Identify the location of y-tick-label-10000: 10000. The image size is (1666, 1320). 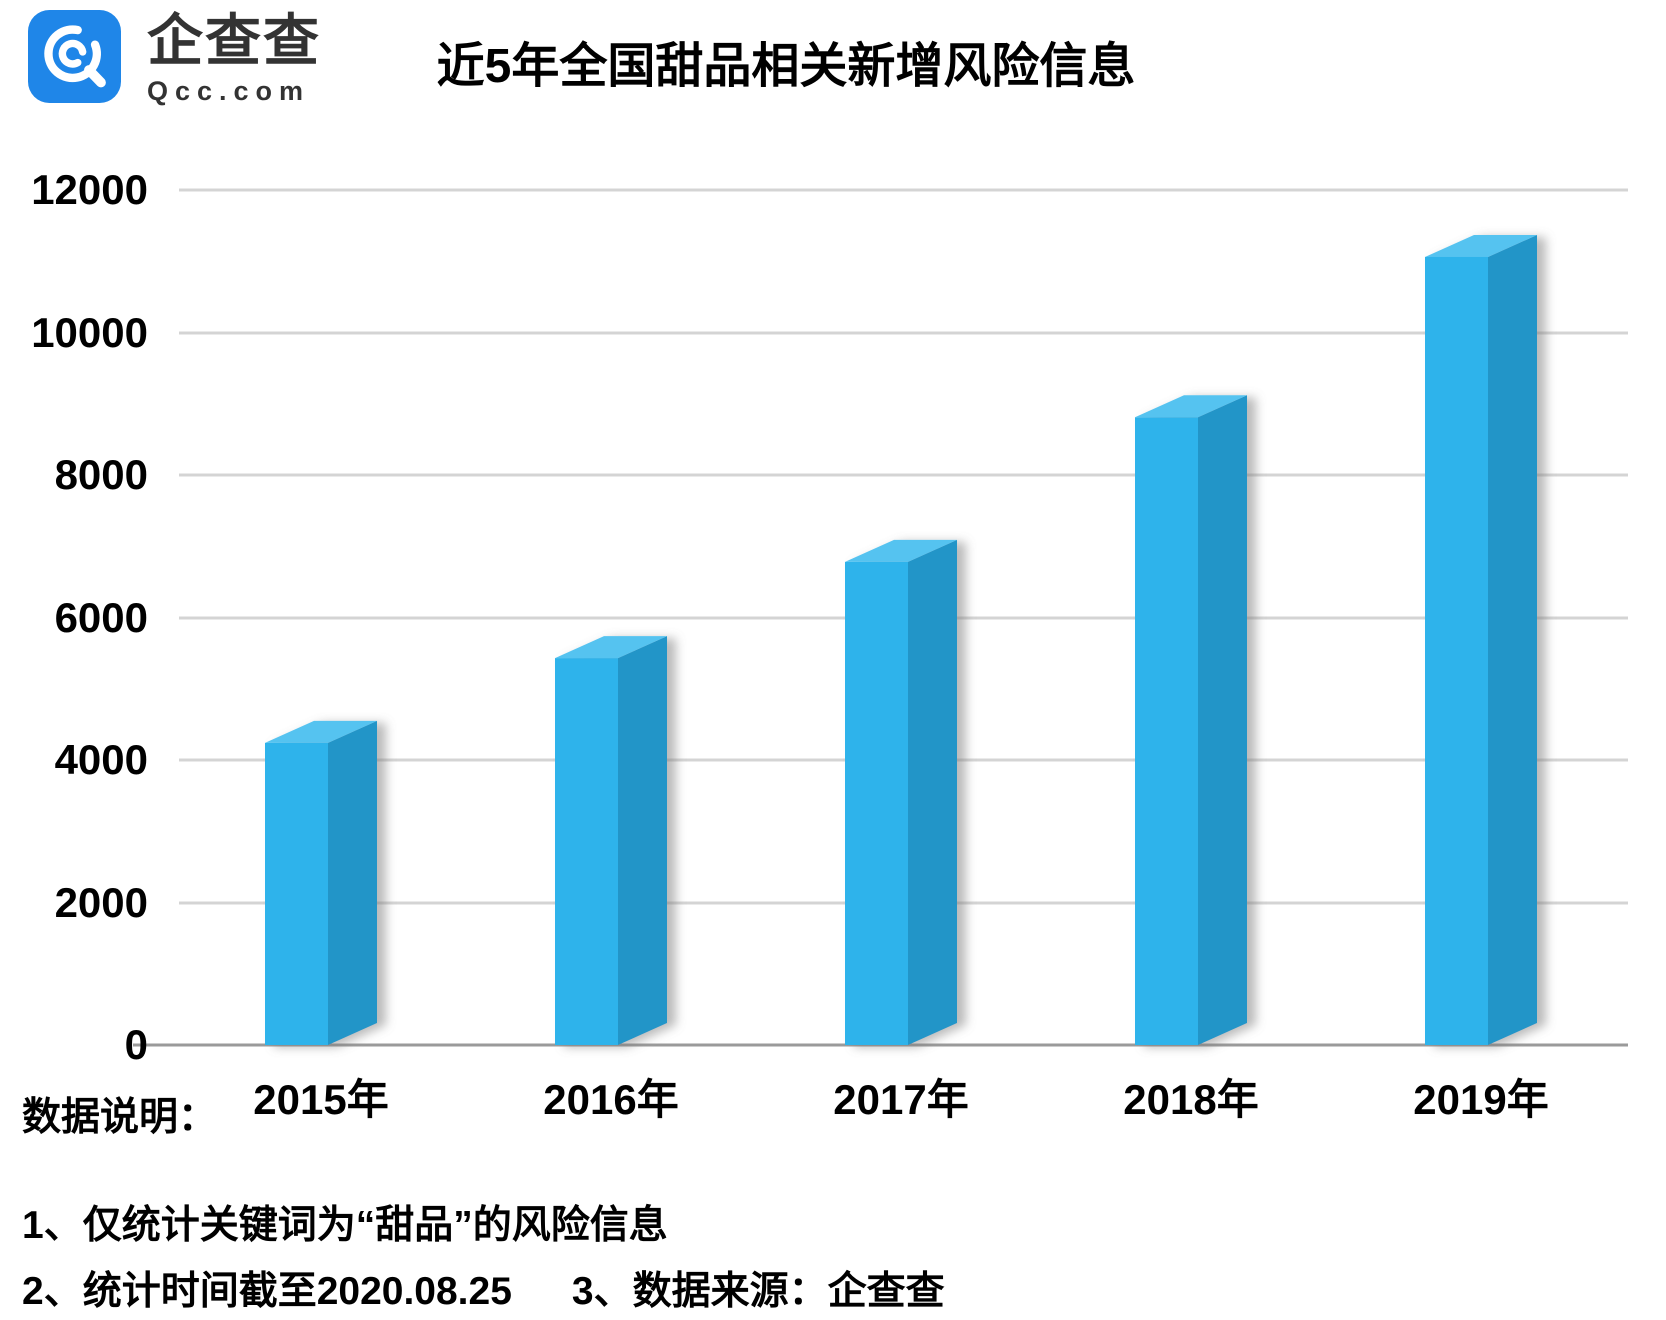
(89, 332).